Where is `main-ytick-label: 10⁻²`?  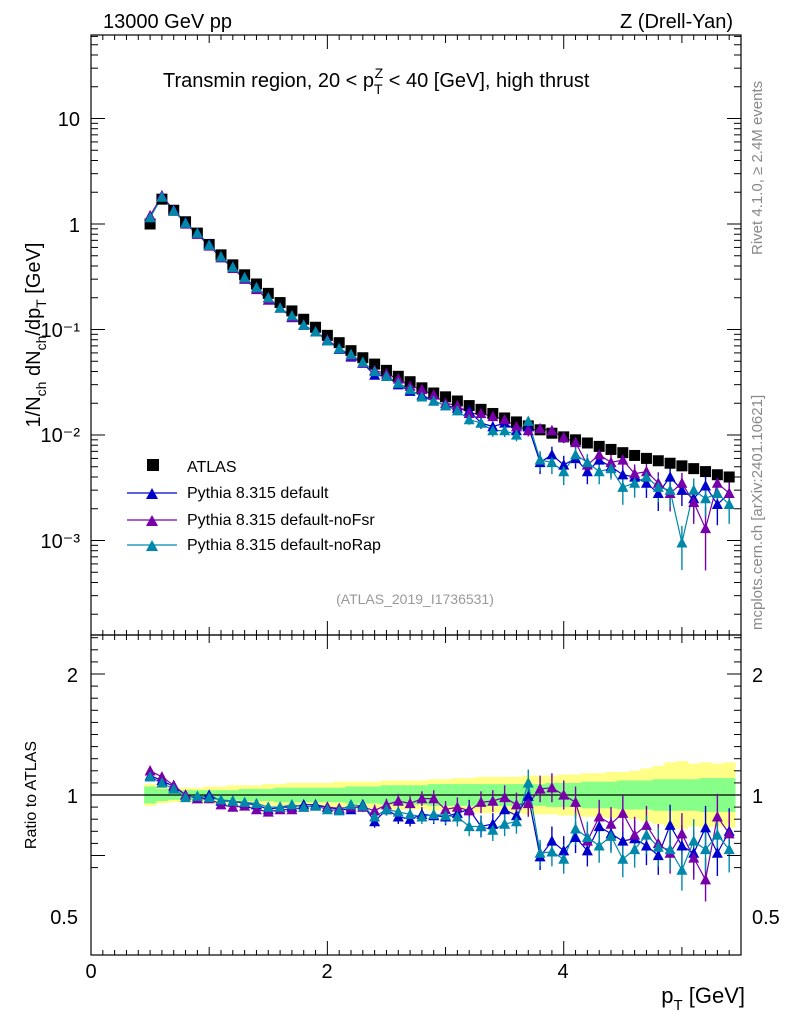
main-ytick-label: 10⁻² is located at coordinates (61, 436).